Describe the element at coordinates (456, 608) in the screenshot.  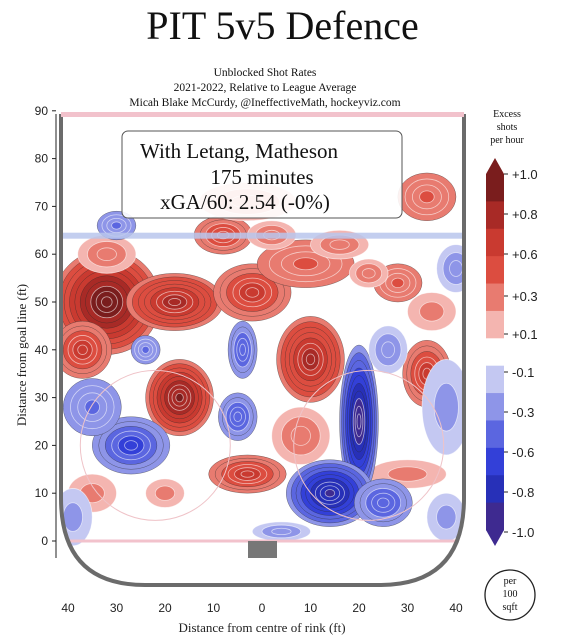
I see `x-tick-label: 40` at that location.